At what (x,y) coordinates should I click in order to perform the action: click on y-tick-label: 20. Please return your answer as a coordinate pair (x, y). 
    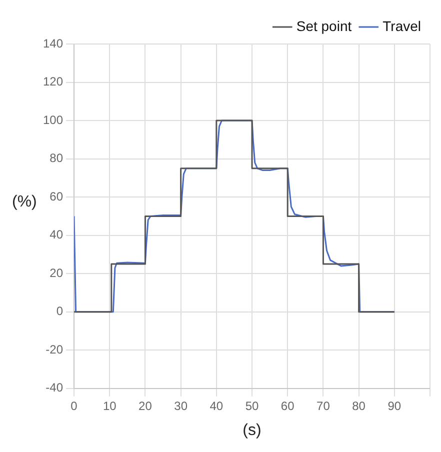
    Looking at the image, I should click on (57, 273).